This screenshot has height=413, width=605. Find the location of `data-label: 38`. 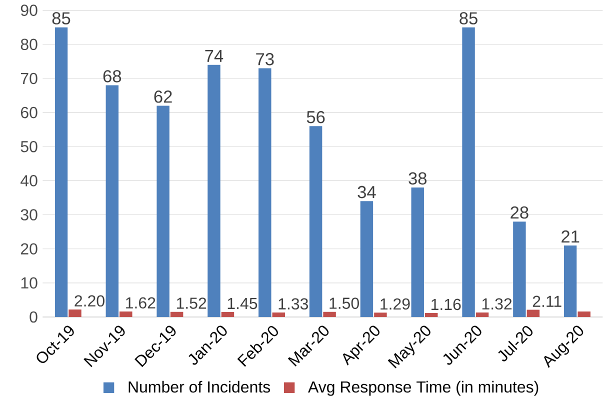

data-label: 38 is located at coordinates (417, 178).